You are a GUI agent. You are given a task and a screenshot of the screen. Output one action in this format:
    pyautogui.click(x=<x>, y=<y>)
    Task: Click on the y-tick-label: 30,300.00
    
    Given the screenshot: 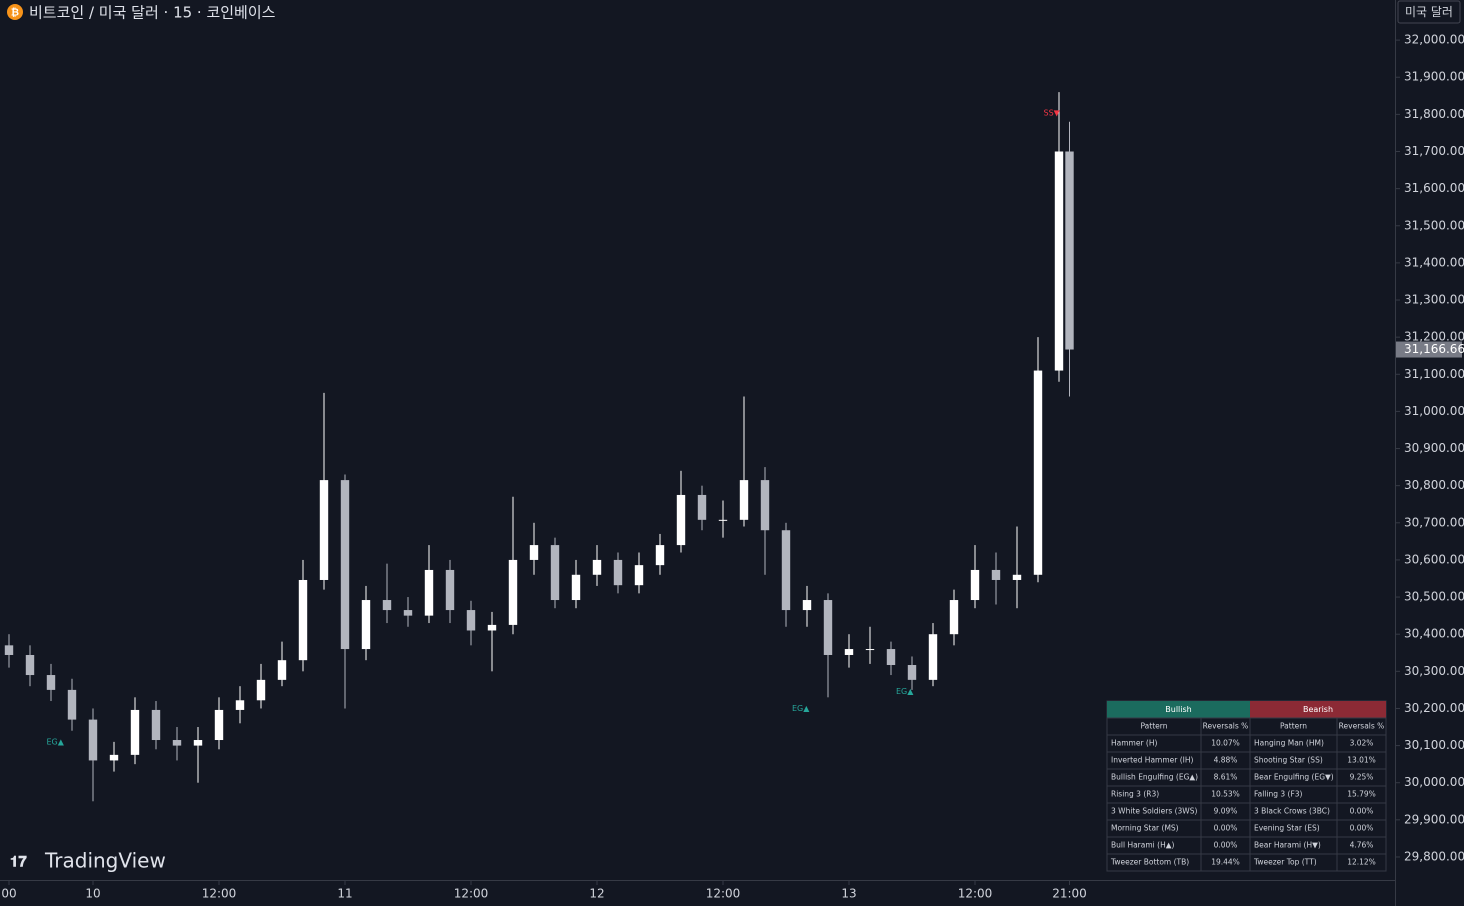 What is the action you would take?
    pyautogui.click(x=1434, y=671)
    